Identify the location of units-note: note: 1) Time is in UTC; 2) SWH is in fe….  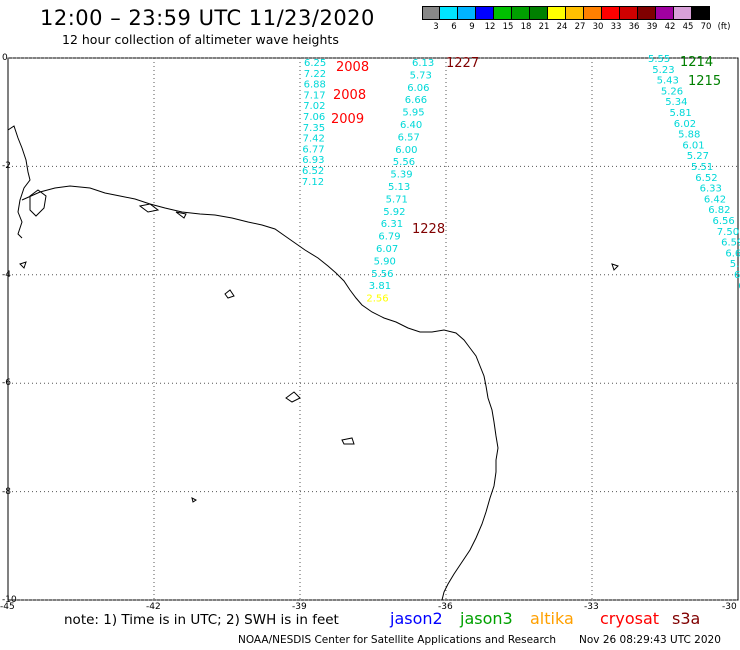
(201, 620).